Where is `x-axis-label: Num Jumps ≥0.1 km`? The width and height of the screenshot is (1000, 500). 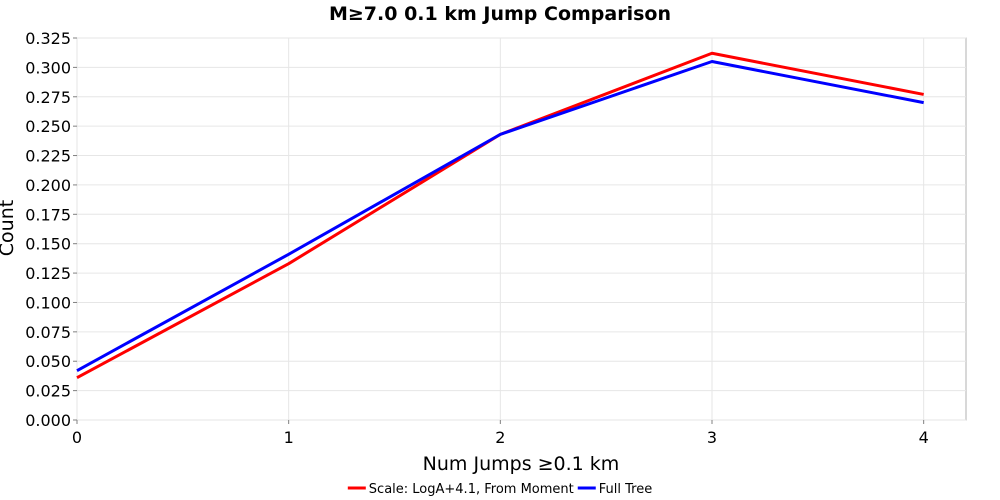 x-axis-label: Num Jumps ≥0.1 km is located at coordinates (521, 464).